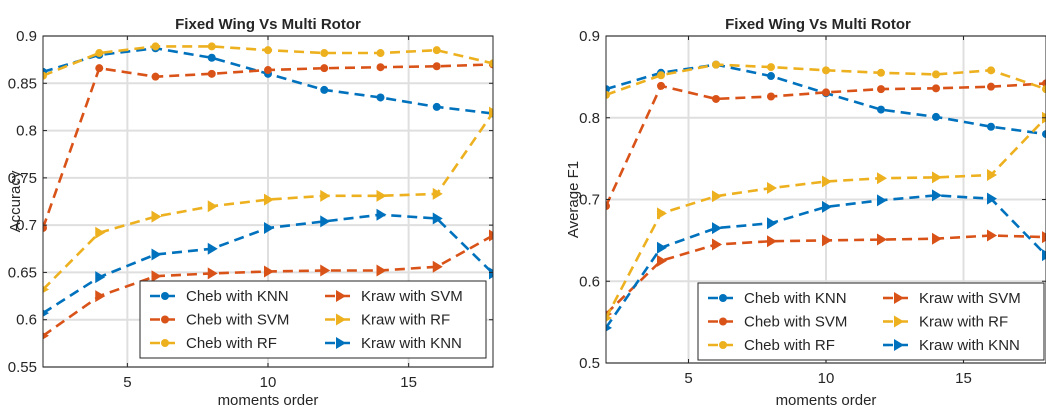  Describe the element at coordinates (26, 225) in the screenshot. I see `y-tick-label: 0.7` at that location.